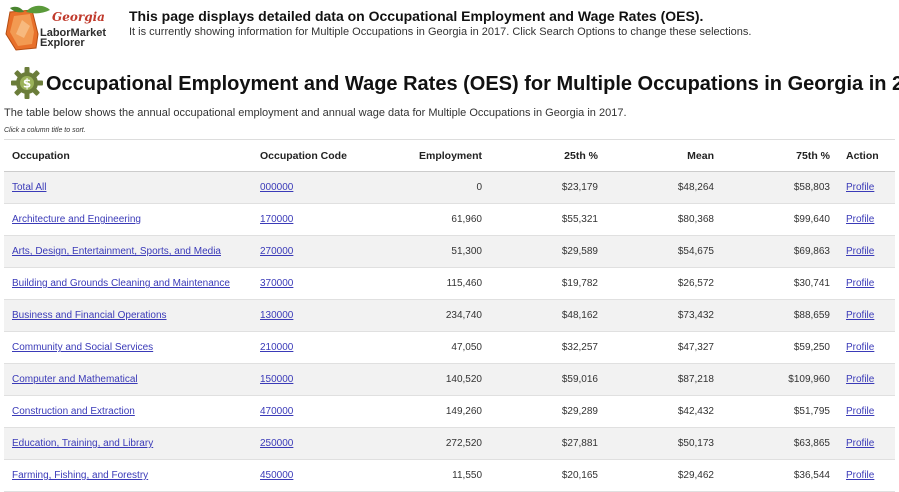 The image size is (899, 492). Describe the element at coordinates (548, 443) in the screenshot. I see `p25-cell: $27,881` at that location.